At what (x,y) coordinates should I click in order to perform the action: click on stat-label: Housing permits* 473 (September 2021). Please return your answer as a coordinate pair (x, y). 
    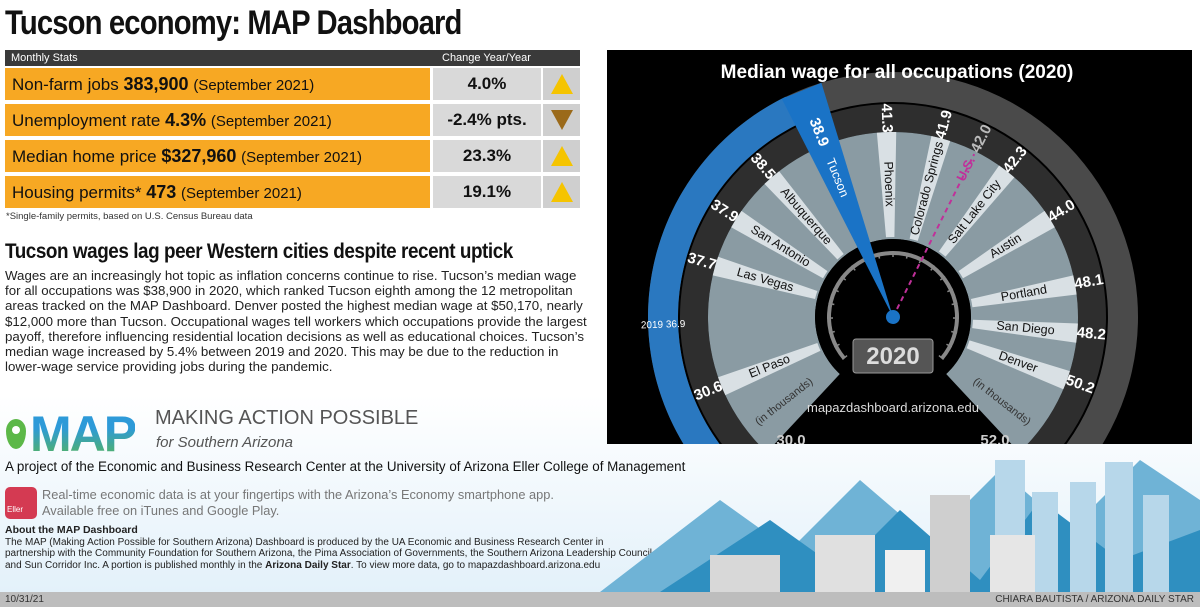
    Looking at the image, I should click on (217, 192).